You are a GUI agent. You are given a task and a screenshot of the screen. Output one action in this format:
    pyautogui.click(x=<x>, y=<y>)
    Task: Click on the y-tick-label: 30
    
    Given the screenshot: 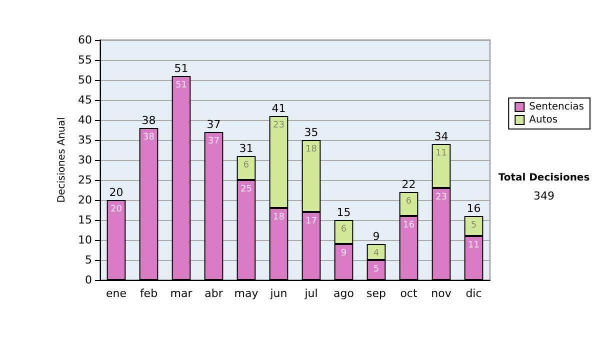 What is the action you would take?
    pyautogui.click(x=85, y=160)
    